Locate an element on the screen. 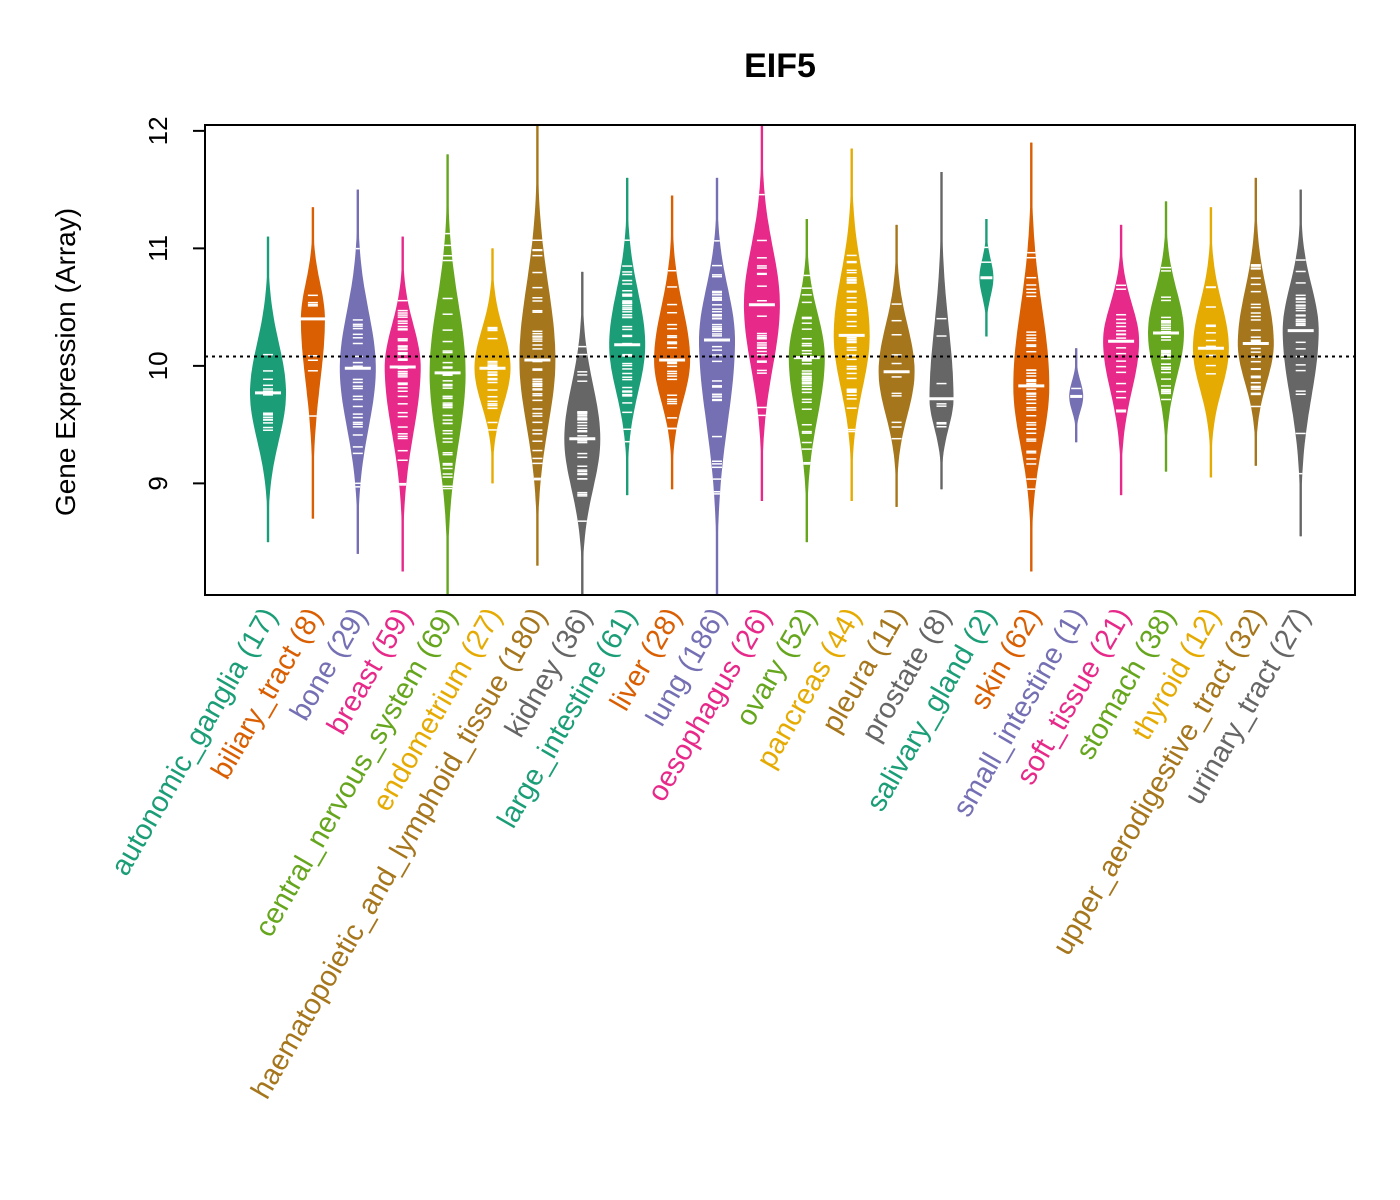 This screenshot has width=1400, height=1200. y-tick-label: 10 is located at coordinates (158, 365).